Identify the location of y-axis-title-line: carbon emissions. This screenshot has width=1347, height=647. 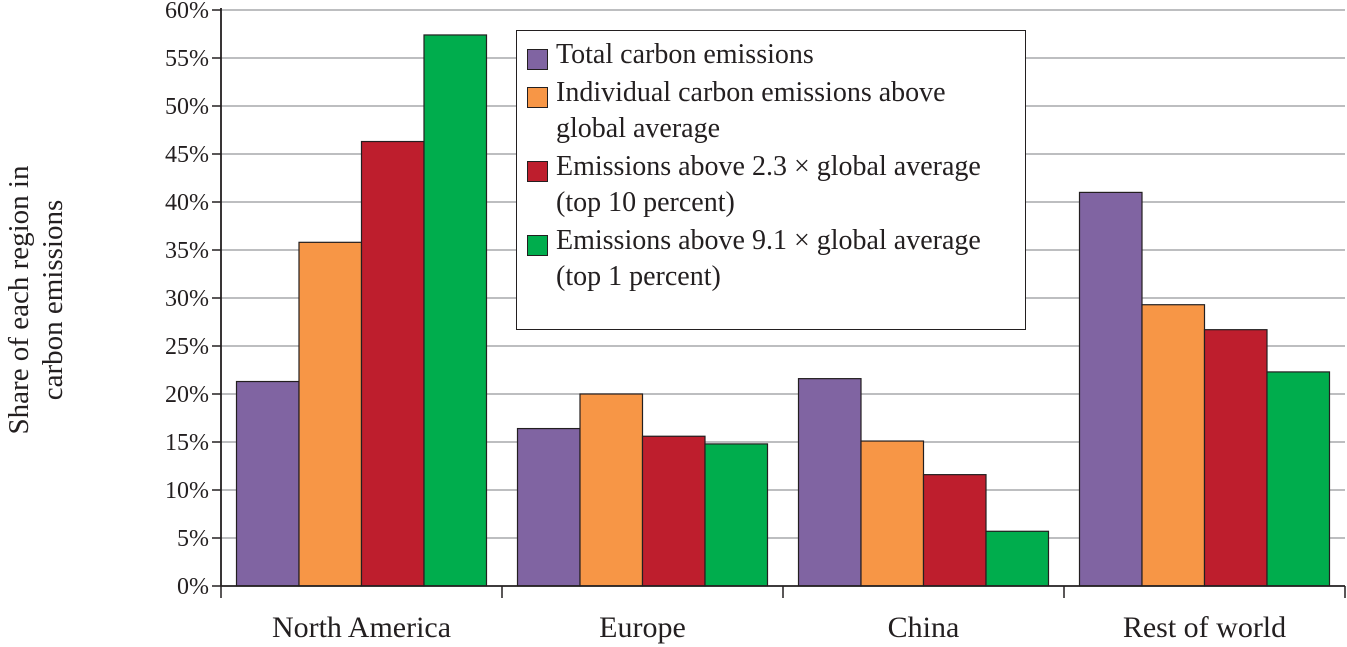
(53, 300).